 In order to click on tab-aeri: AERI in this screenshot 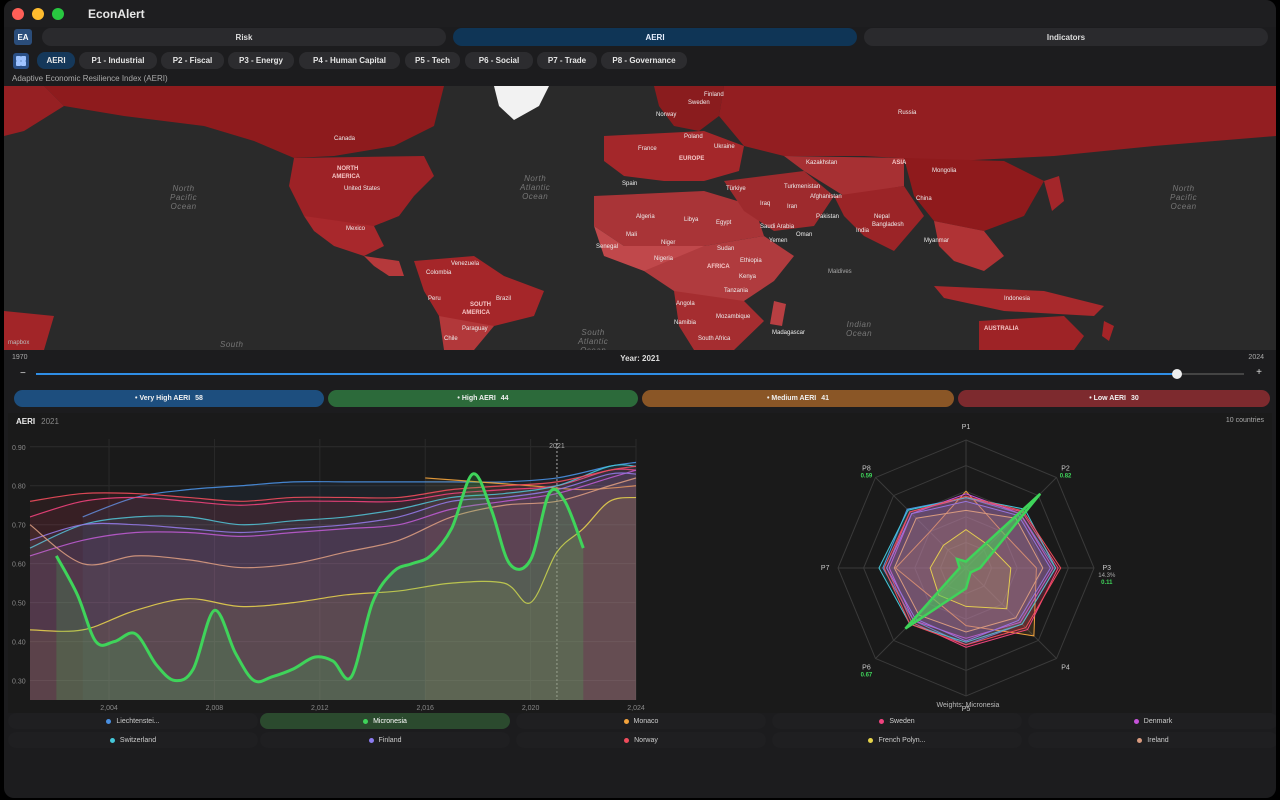, I will do `click(655, 37)`.